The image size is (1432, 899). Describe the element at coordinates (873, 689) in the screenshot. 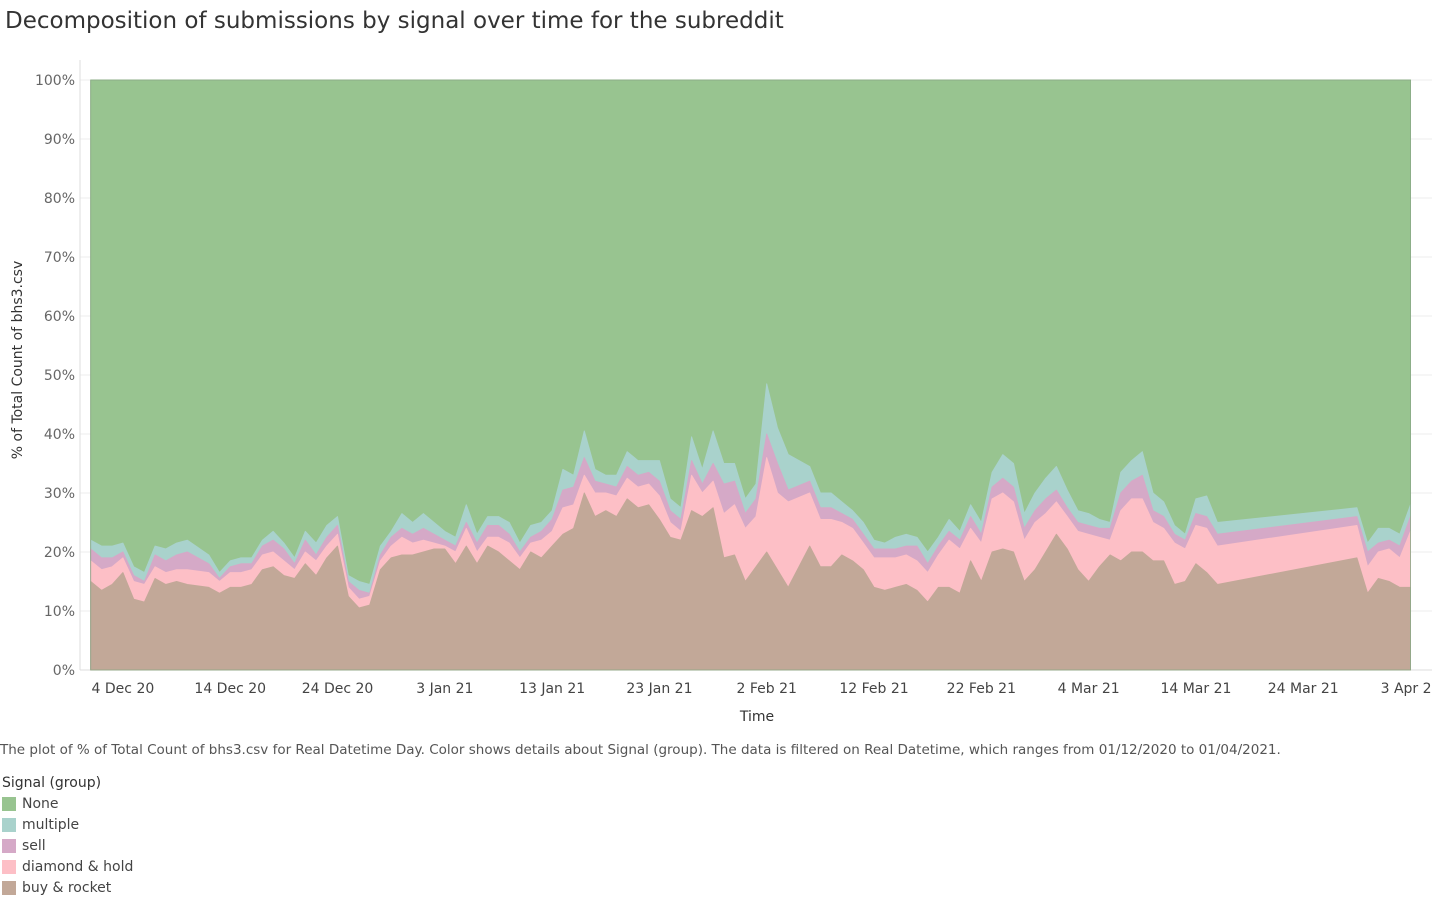

I see `x-tick-label: 12 Feb 21` at that location.